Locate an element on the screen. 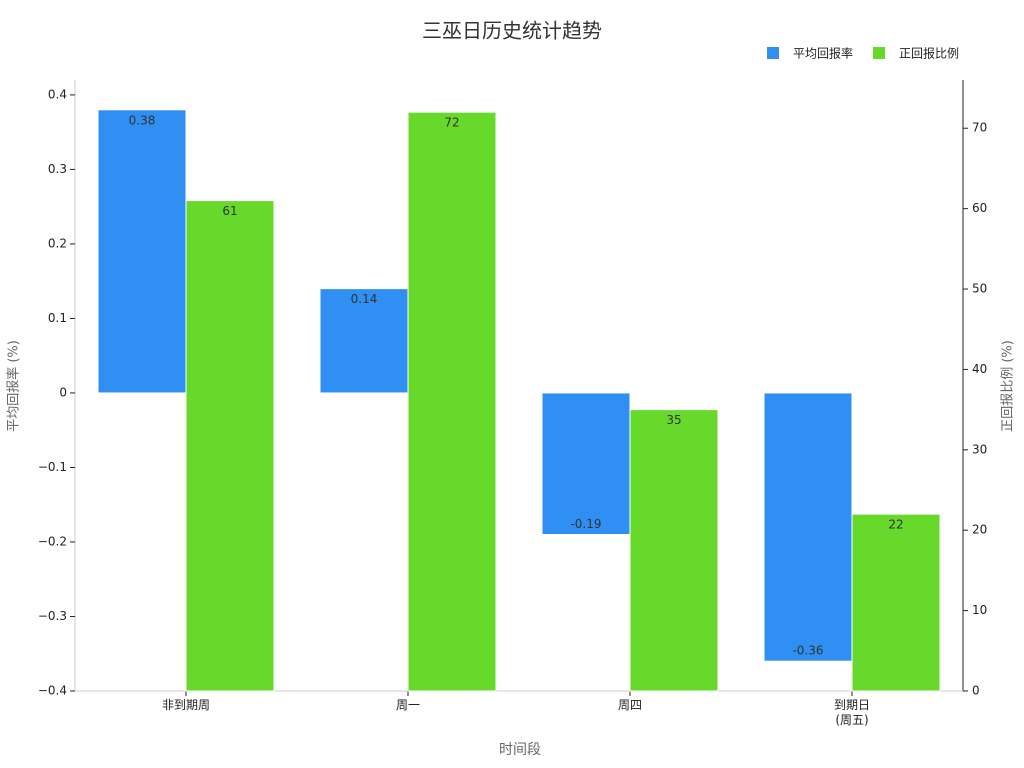 The width and height of the screenshot is (1024, 768). y2-tick-label: 70 is located at coordinates (979, 128).